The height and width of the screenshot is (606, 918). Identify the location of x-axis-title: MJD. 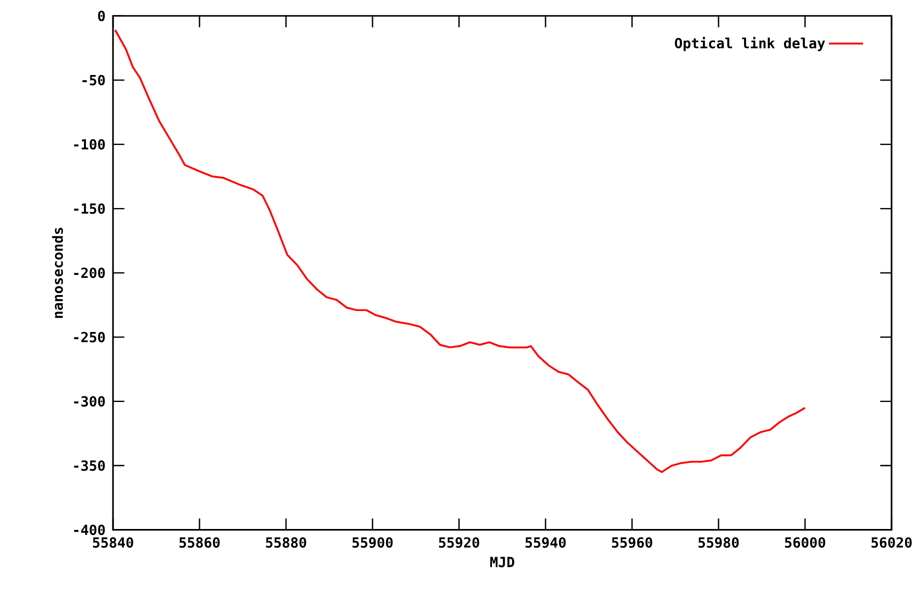
(502, 562).